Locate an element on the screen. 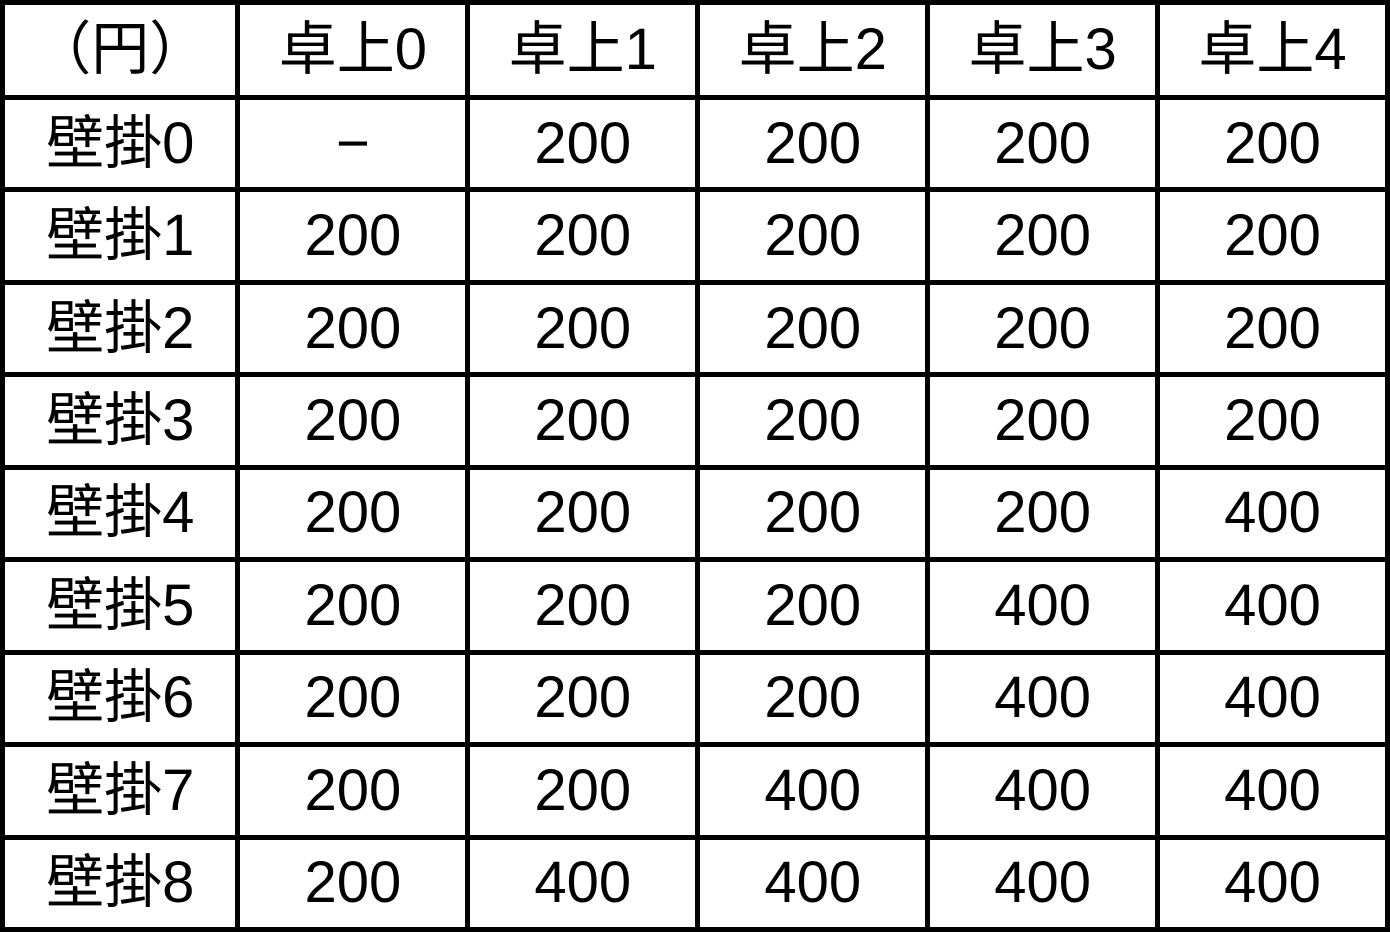  table-row: 壁掛0 − 200 200 200 200 is located at coordinates (695, 143).